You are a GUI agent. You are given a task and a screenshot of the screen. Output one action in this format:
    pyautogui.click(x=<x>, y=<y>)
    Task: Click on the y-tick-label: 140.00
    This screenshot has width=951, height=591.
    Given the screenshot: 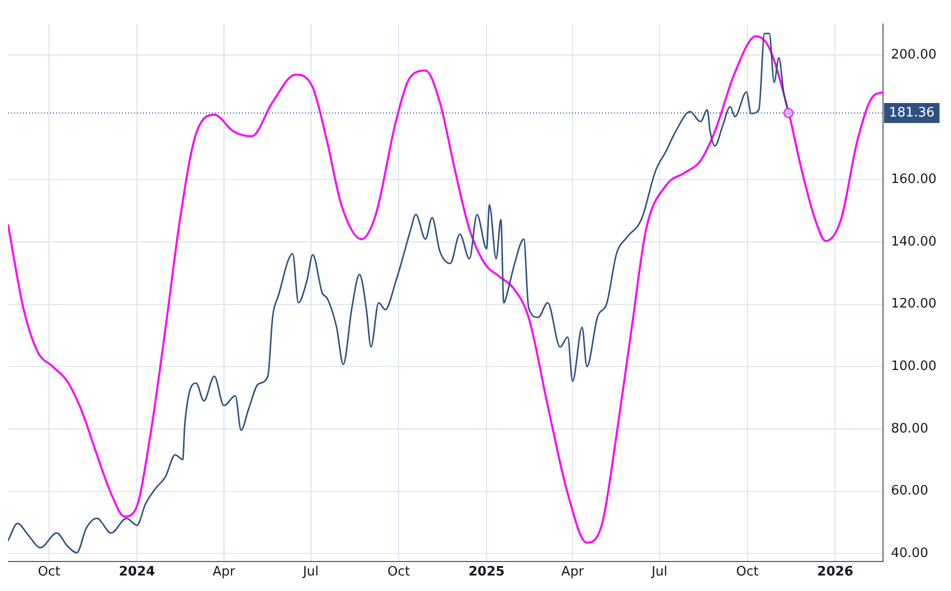 What is the action you would take?
    pyautogui.click(x=913, y=242)
    